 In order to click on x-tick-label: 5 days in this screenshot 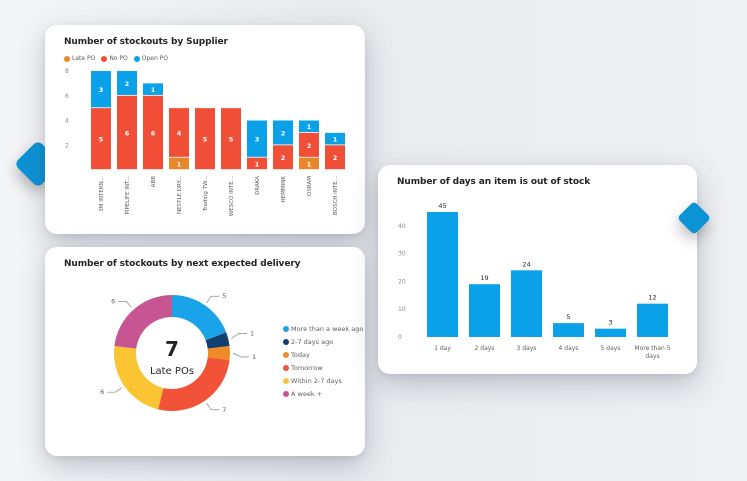, I will do `click(611, 348)`.